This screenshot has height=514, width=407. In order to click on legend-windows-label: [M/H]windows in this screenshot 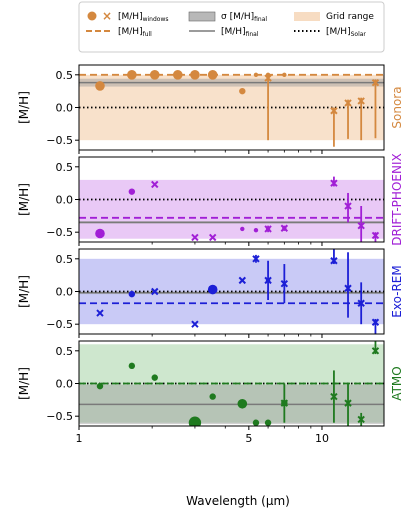, I will do `click(143, 17)`.